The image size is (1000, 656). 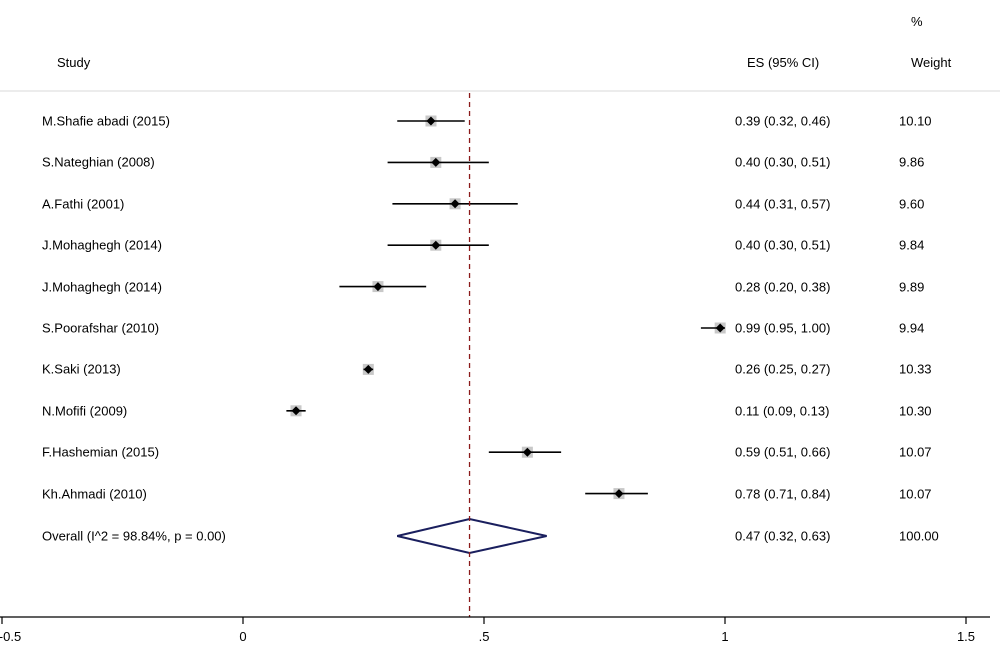 What do you see at coordinates (724, 636) in the screenshot?
I see `x-tick-label: 1` at bounding box center [724, 636].